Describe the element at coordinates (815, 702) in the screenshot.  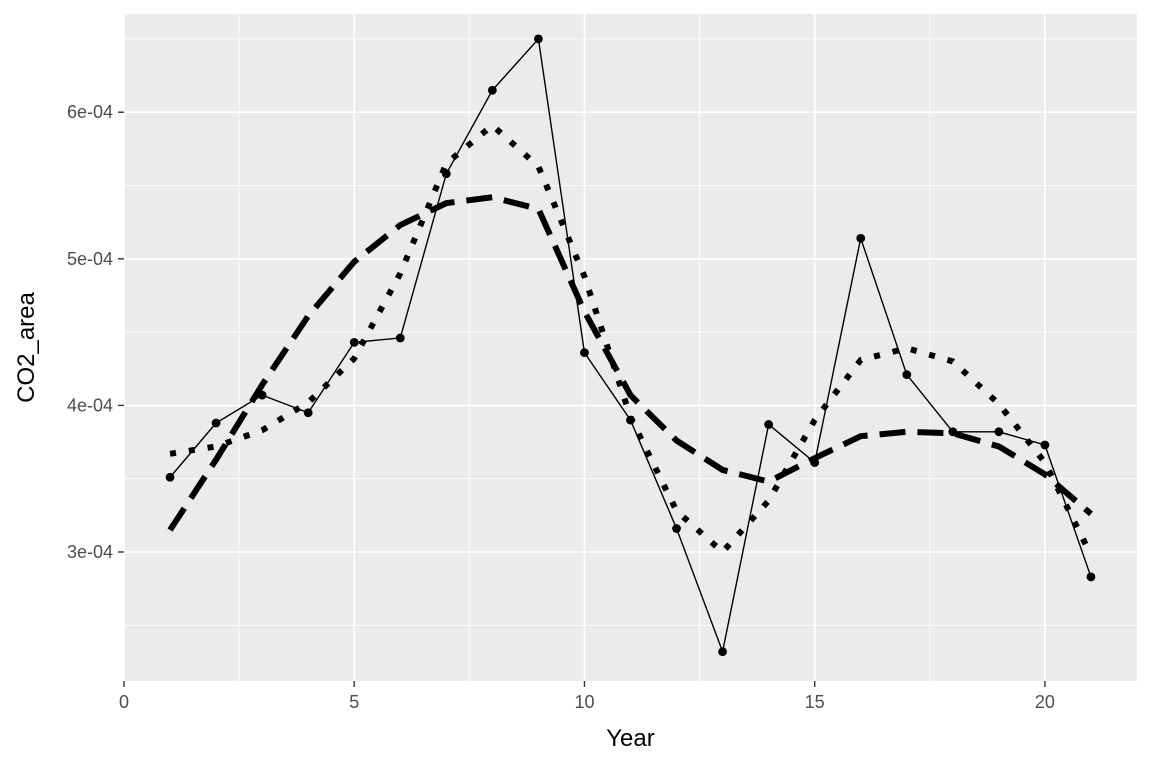
I see `x-tick-label: 15` at that location.